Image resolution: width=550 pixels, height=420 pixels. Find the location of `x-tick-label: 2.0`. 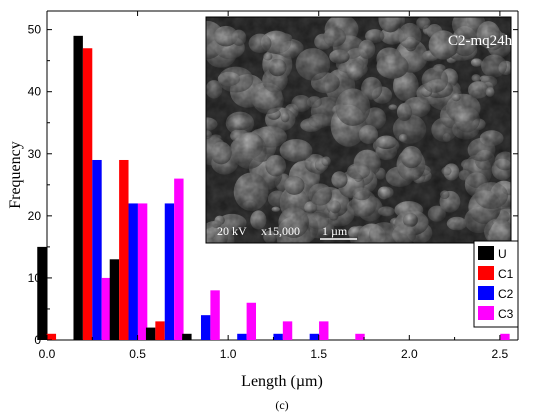

x-tick-label: 2.0 is located at coordinates (409, 354).